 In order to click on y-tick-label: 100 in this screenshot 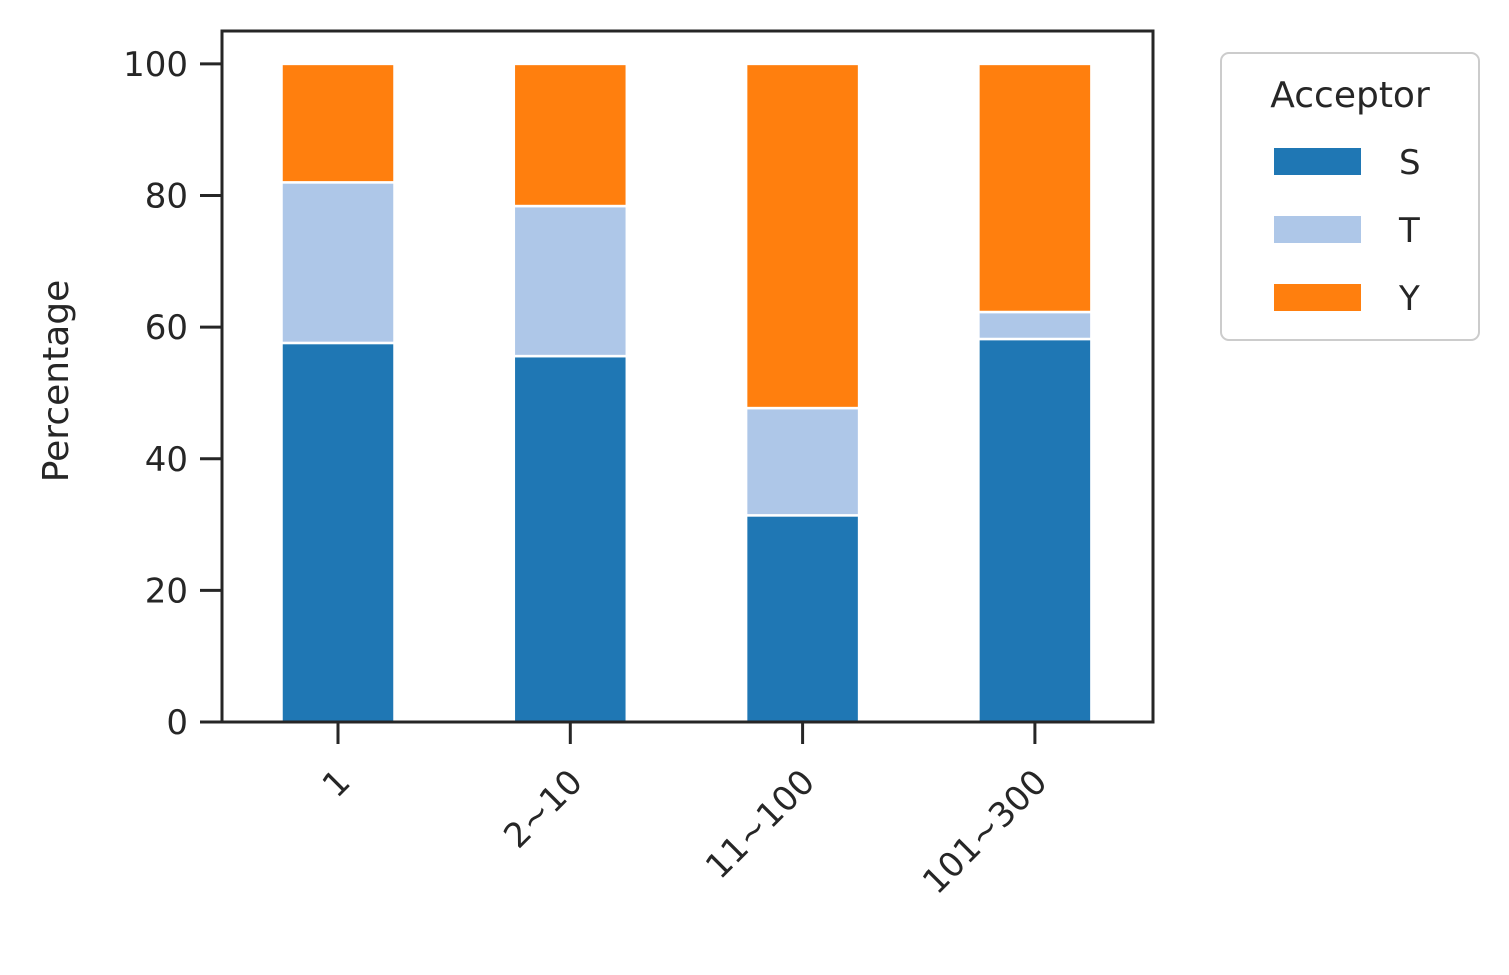, I will do `click(155, 65)`.